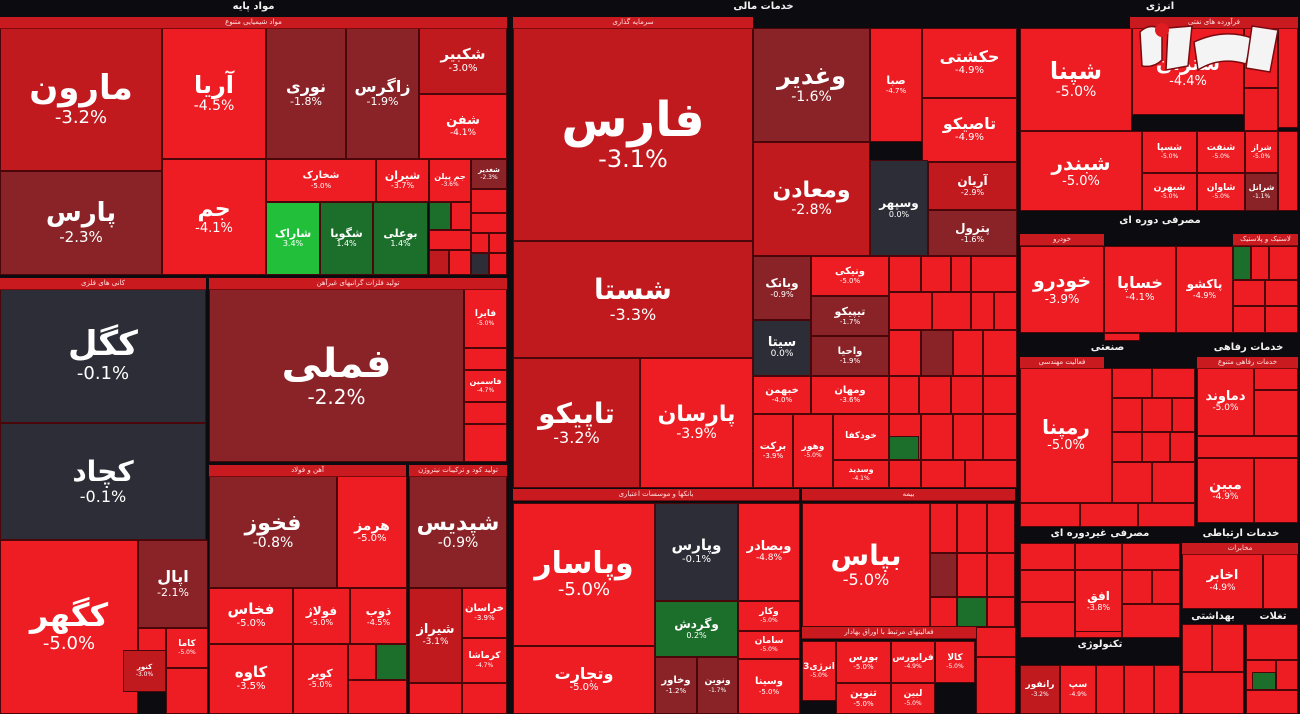 The height and width of the screenshot is (714, 1300). What do you see at coordinates (336, 375) in the screenshot?
I see `tile-fameli: فملی -2.2%` at bounding box center [336, 375].